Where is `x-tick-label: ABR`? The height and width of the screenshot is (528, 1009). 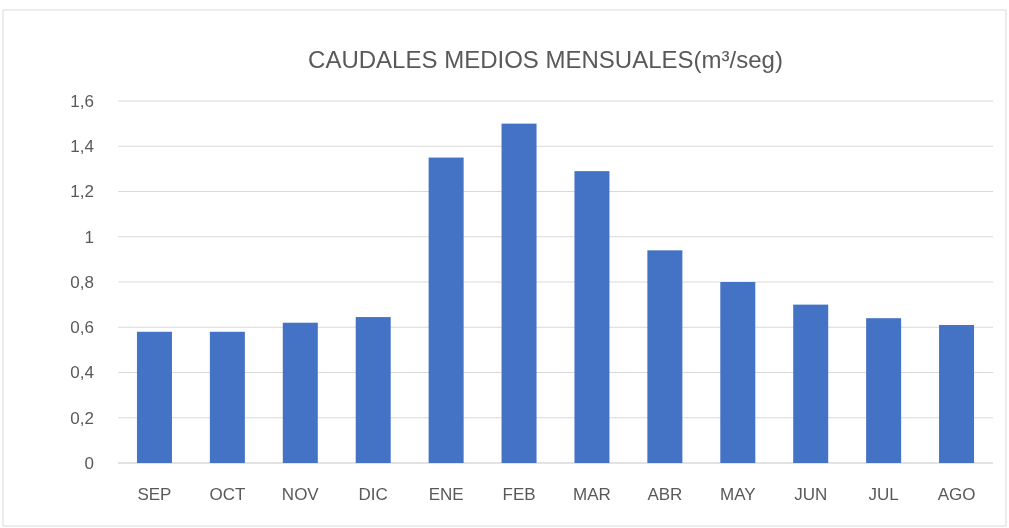 x-tick-label: ABR is located at coordinates (665, 494).